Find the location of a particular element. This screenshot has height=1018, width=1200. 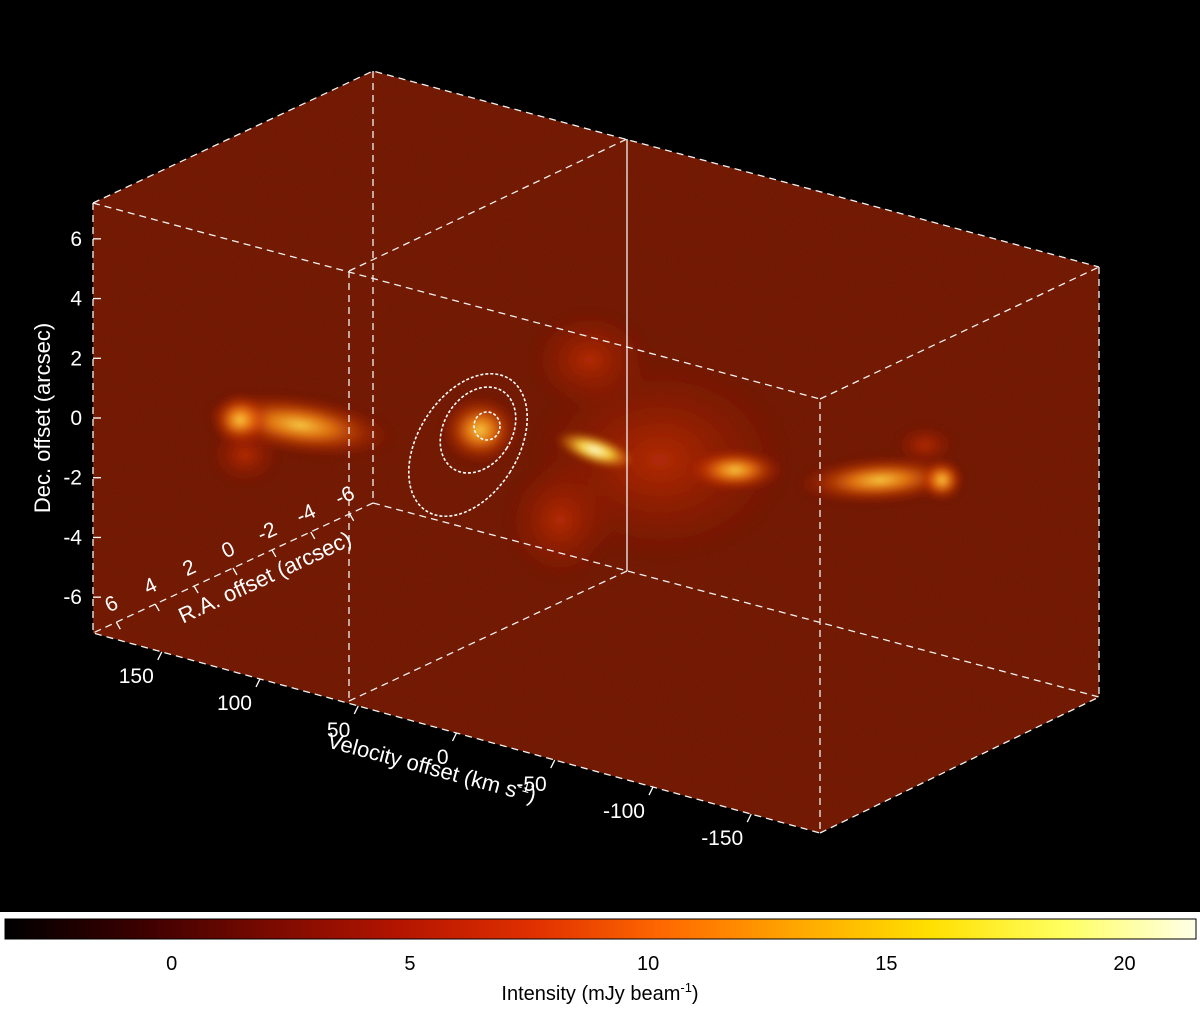

colorbar-label: Intensity (mJy beam-1) is located at coordinates (599, 992).